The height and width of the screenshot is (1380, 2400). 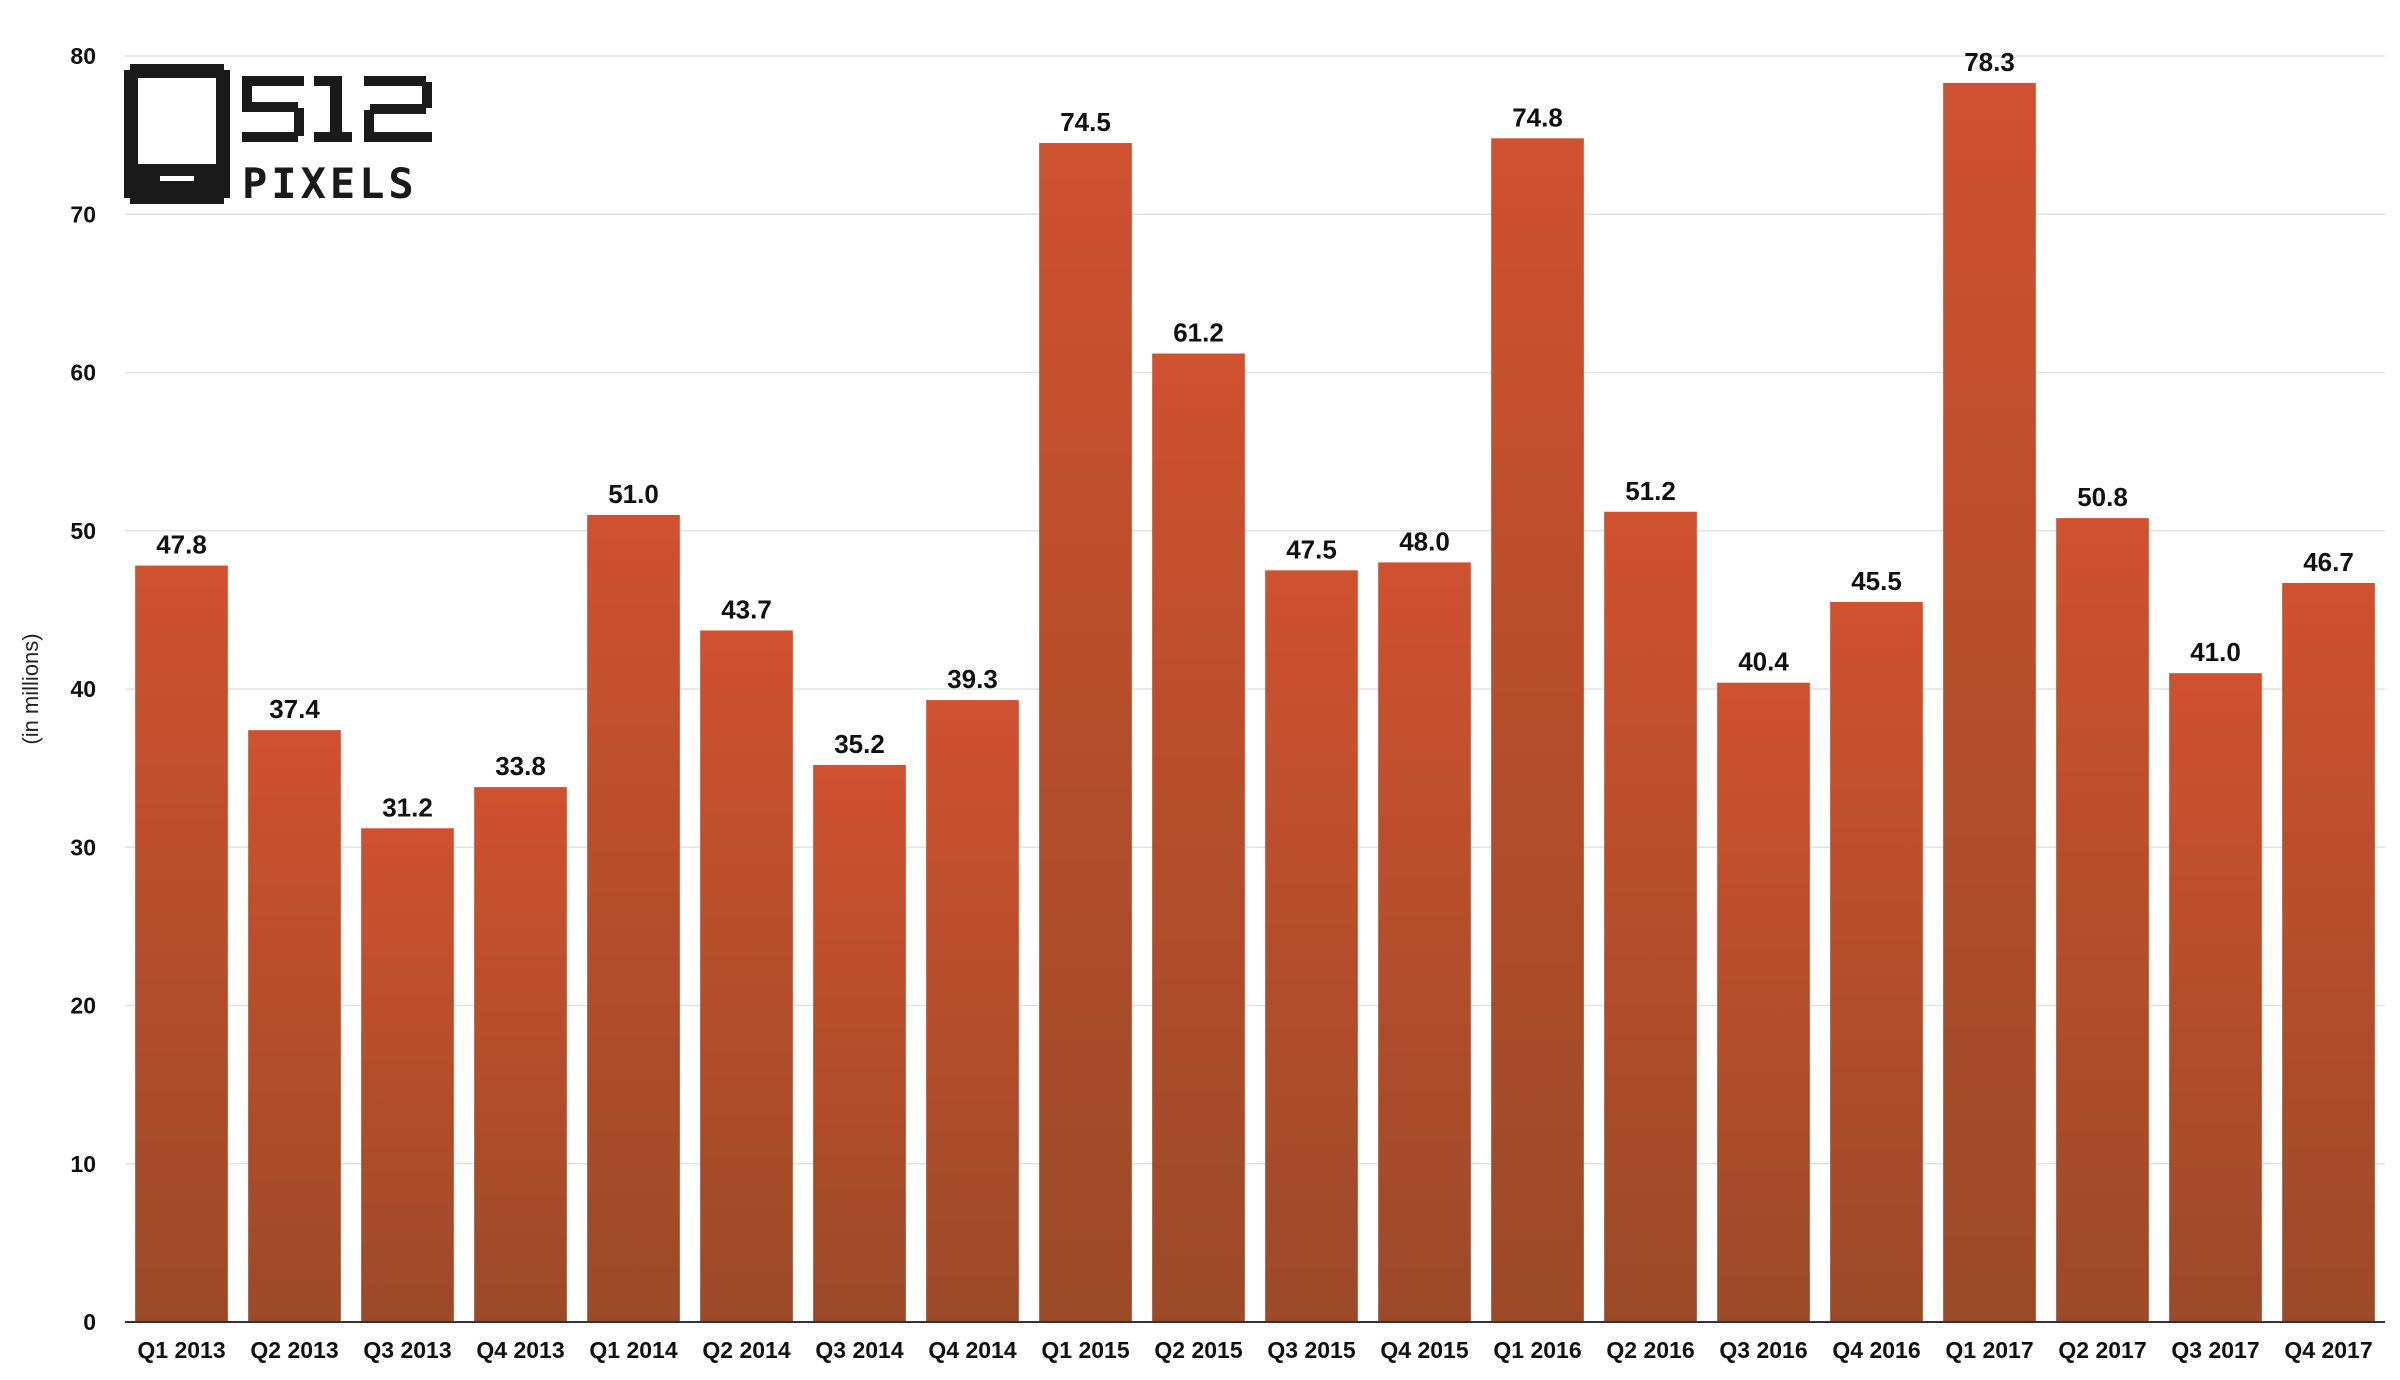 I want to click on logo-512pixels: PIXELS, so click(x=278, y=134).